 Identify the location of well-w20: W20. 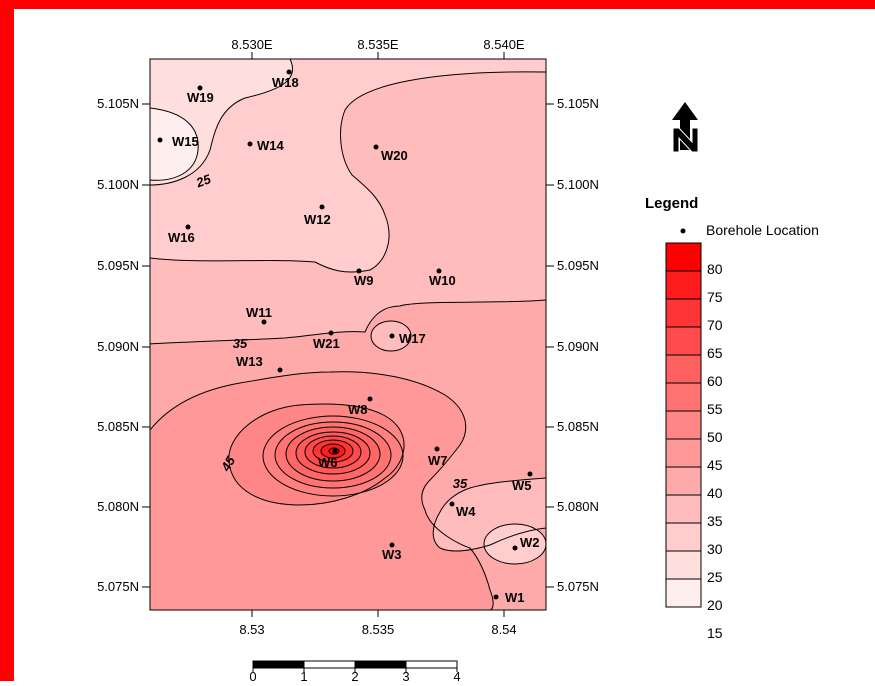
(390, 154).